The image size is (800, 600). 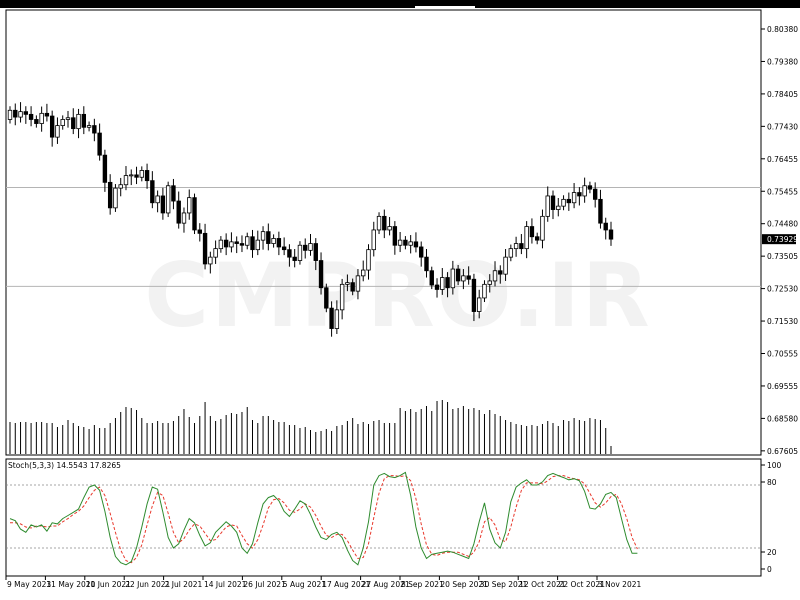 What do you see at coordinates (782, 239) in the screenshot?
I see `current-price-label: 0.73929` at bounding box center [782, 239].